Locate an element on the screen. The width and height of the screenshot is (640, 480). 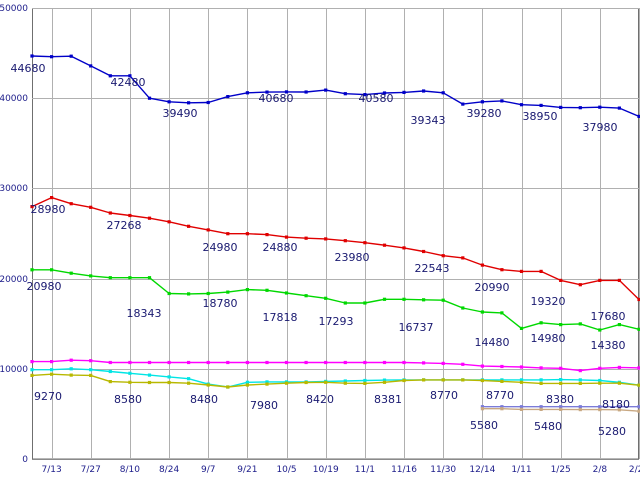
y-tick-label: 0 is located at coordinates (25, 460).